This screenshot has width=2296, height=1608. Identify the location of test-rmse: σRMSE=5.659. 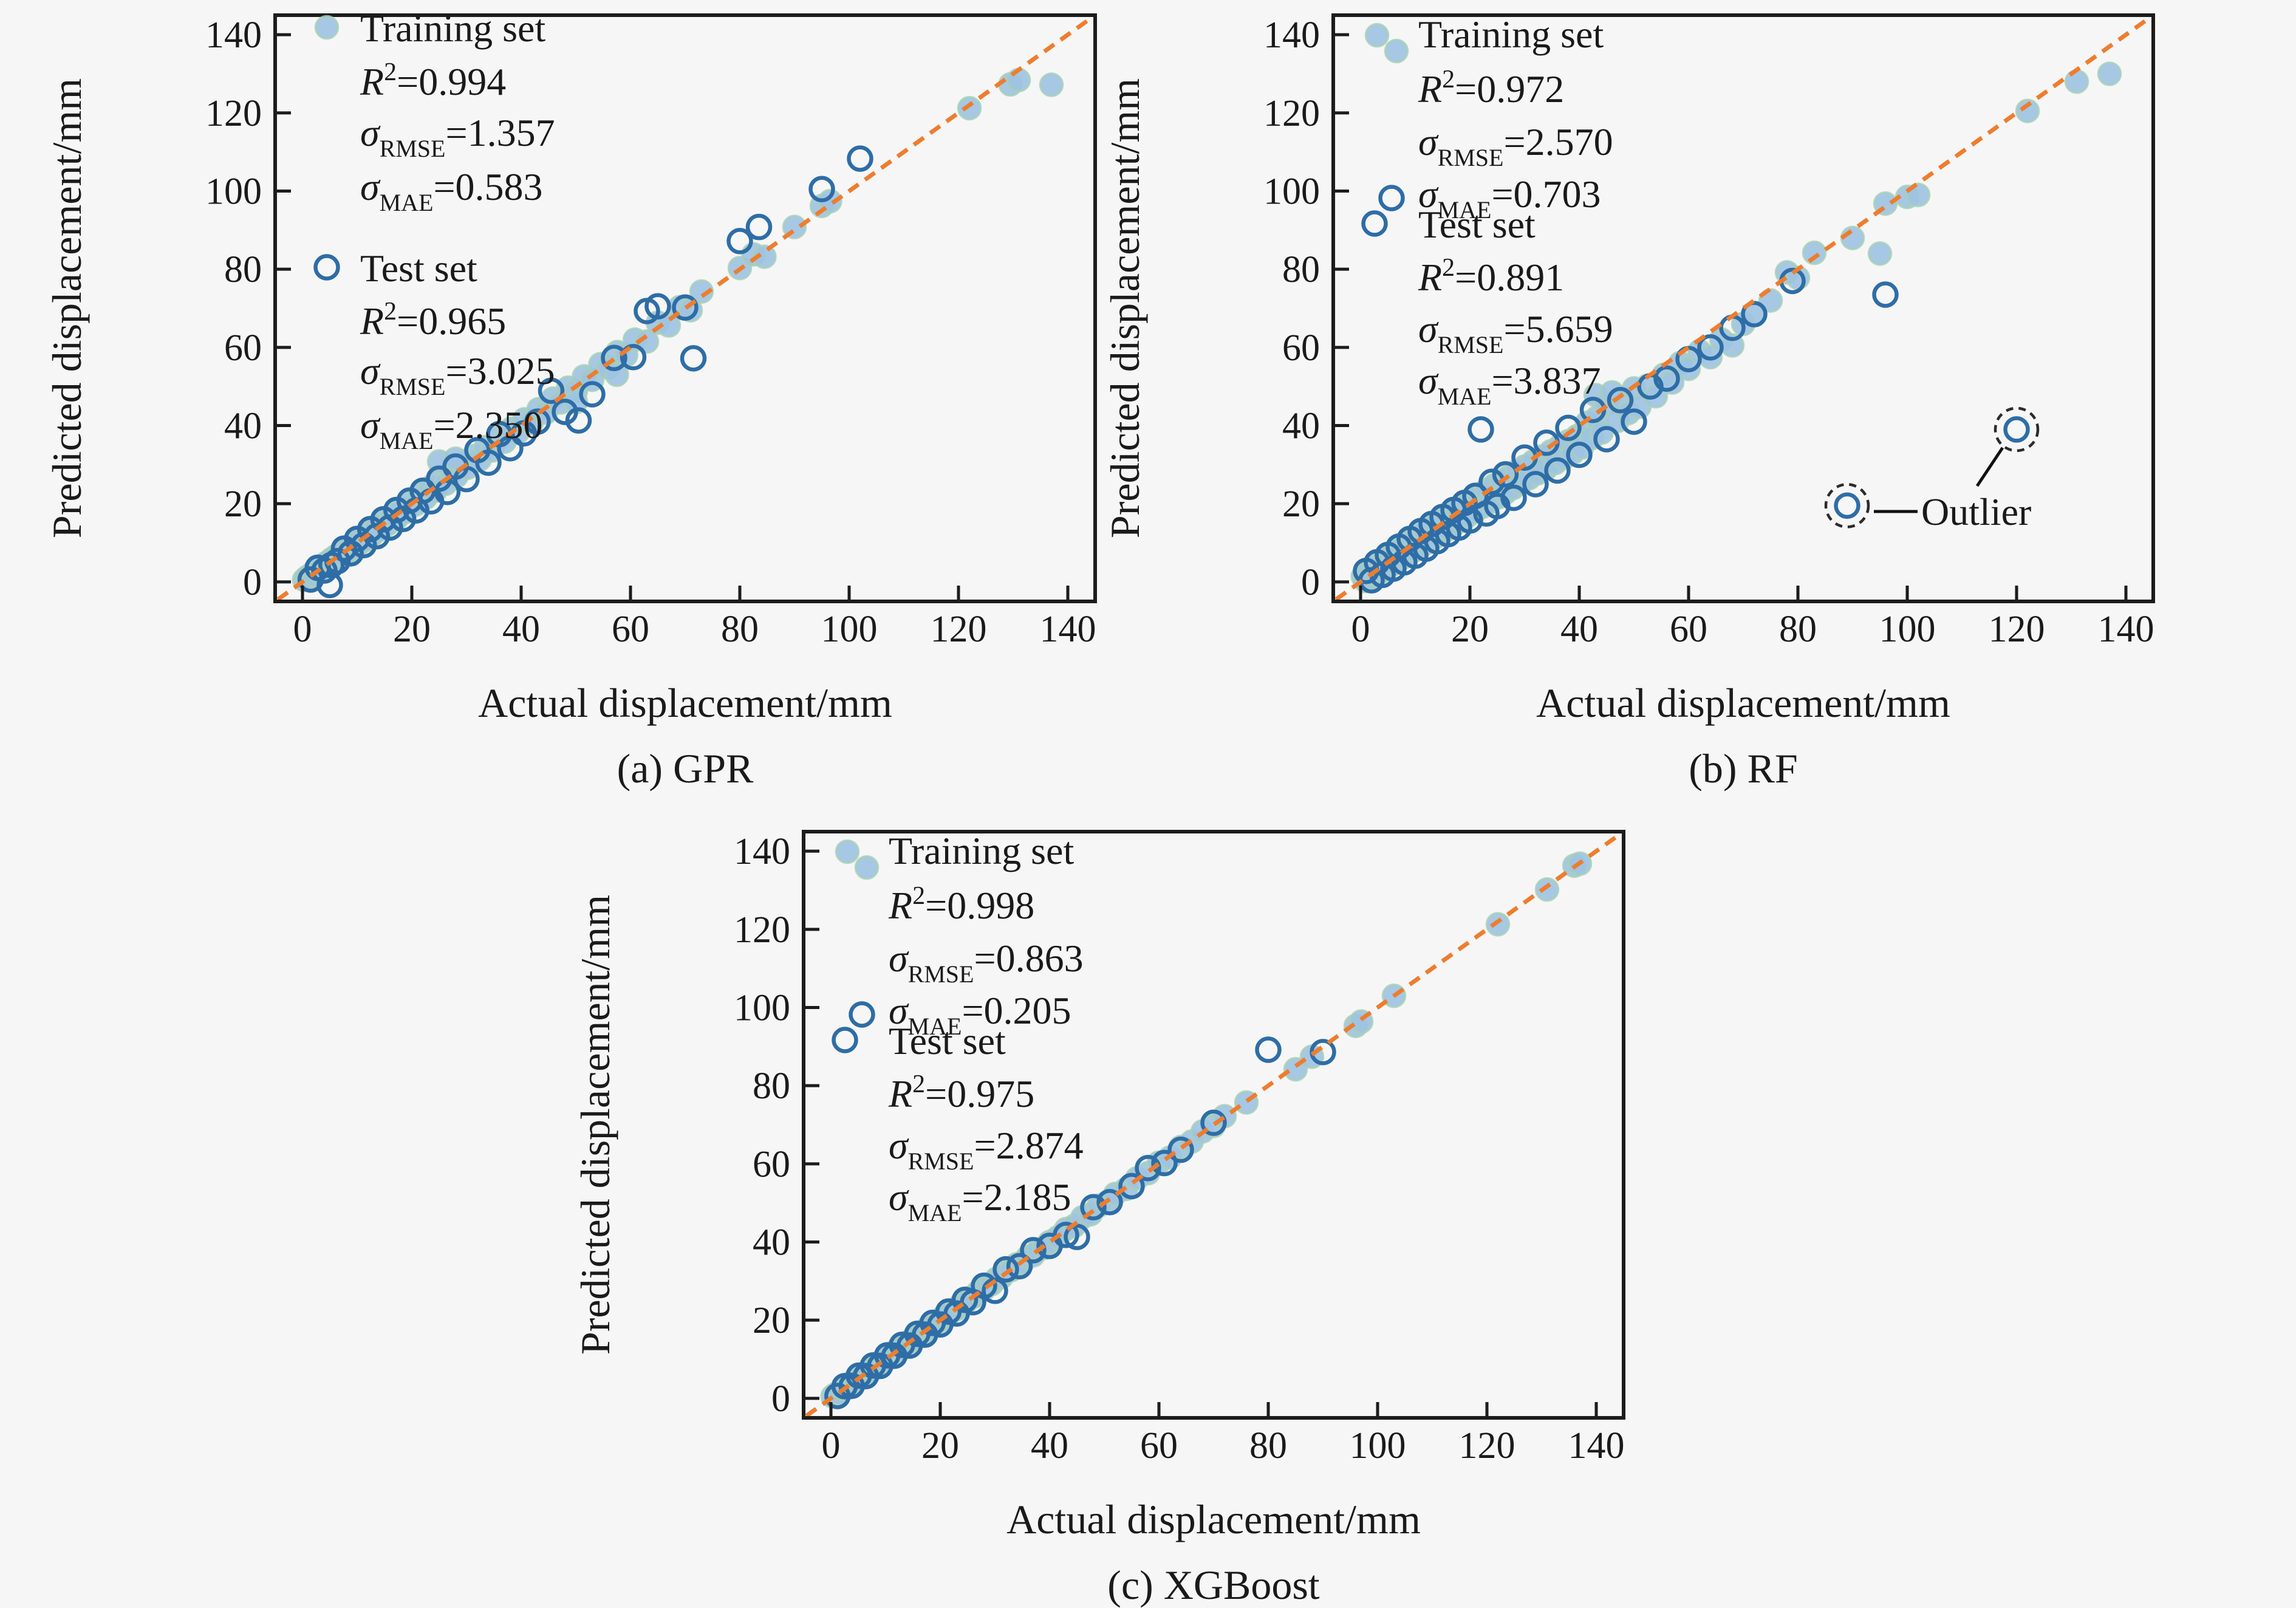
(1515, 333).